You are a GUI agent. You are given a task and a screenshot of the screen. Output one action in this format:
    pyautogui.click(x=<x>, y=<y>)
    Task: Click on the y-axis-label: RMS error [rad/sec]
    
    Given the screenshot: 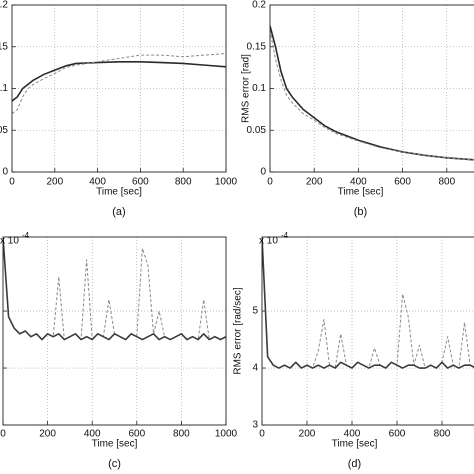 What is the action you would take?
    pyautogui.click(x=238, y=330)
    